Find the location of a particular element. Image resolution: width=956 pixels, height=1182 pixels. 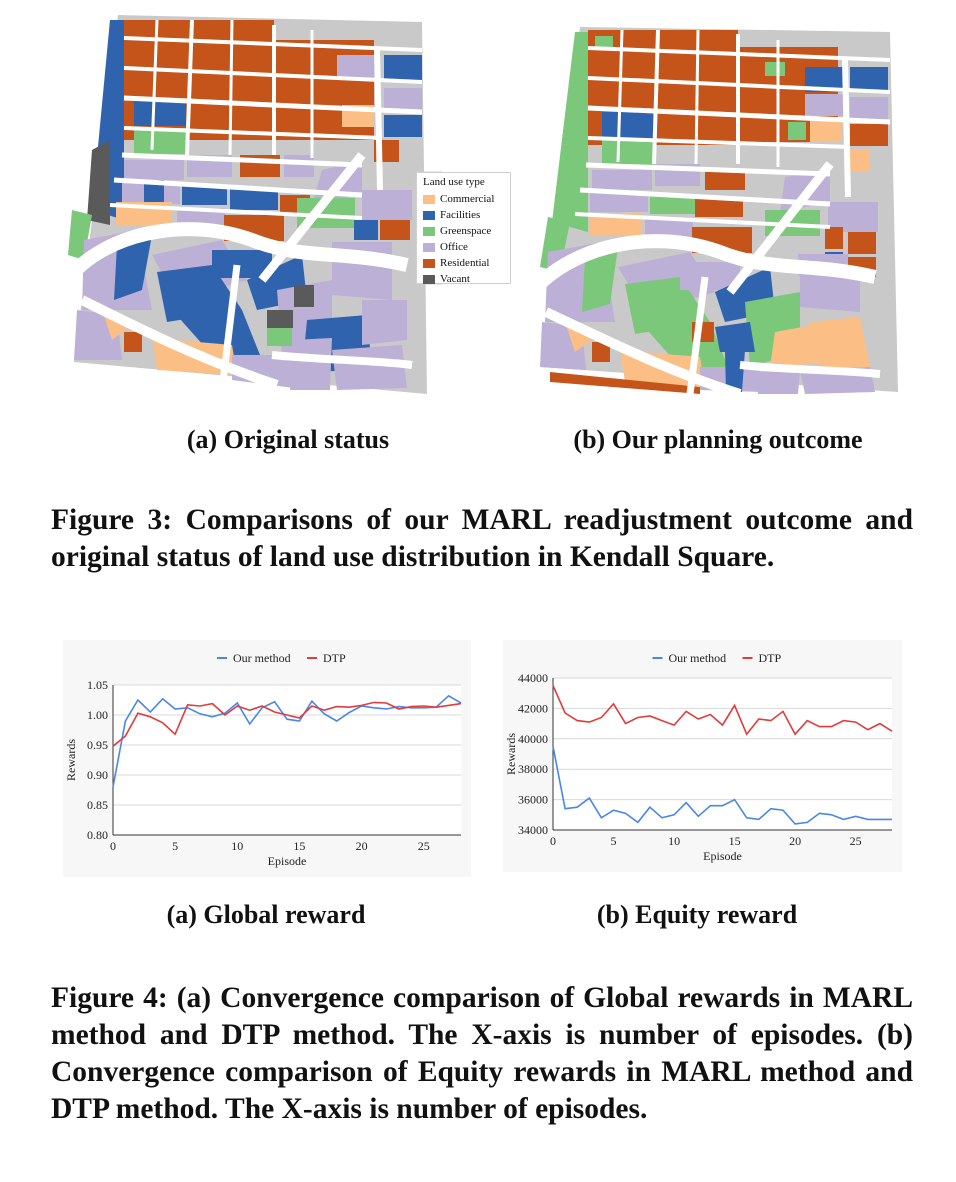

y-tick-label: 38000 is located at coordinates (533, 769).